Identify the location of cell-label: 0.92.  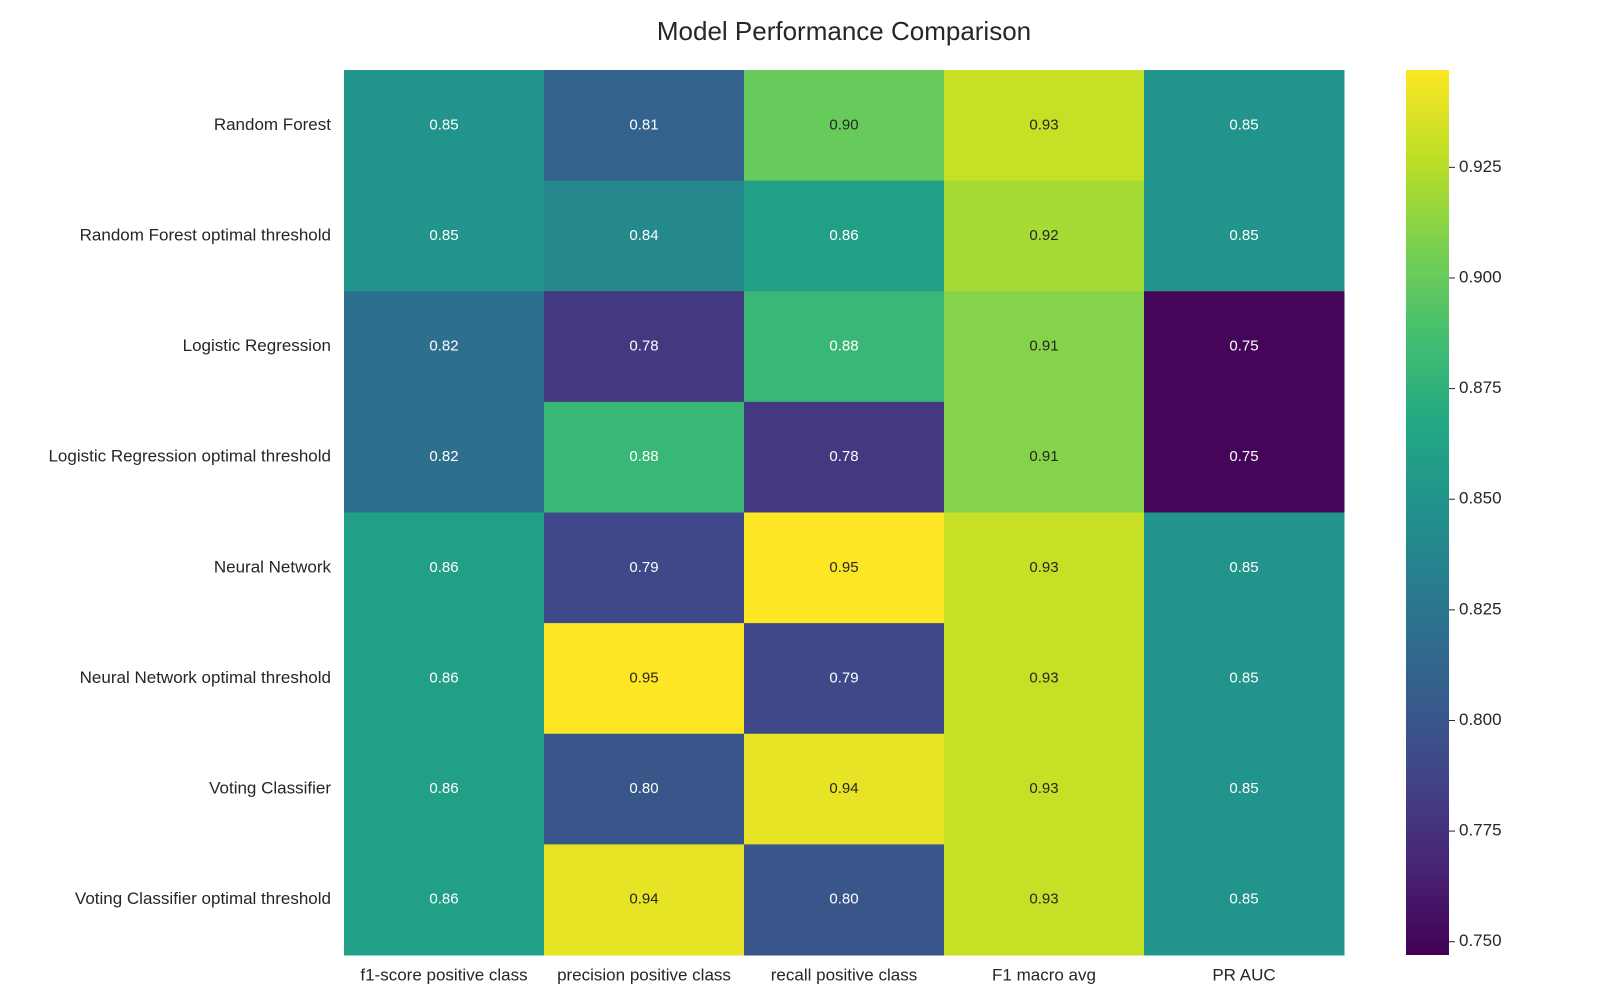
(1043, 235).